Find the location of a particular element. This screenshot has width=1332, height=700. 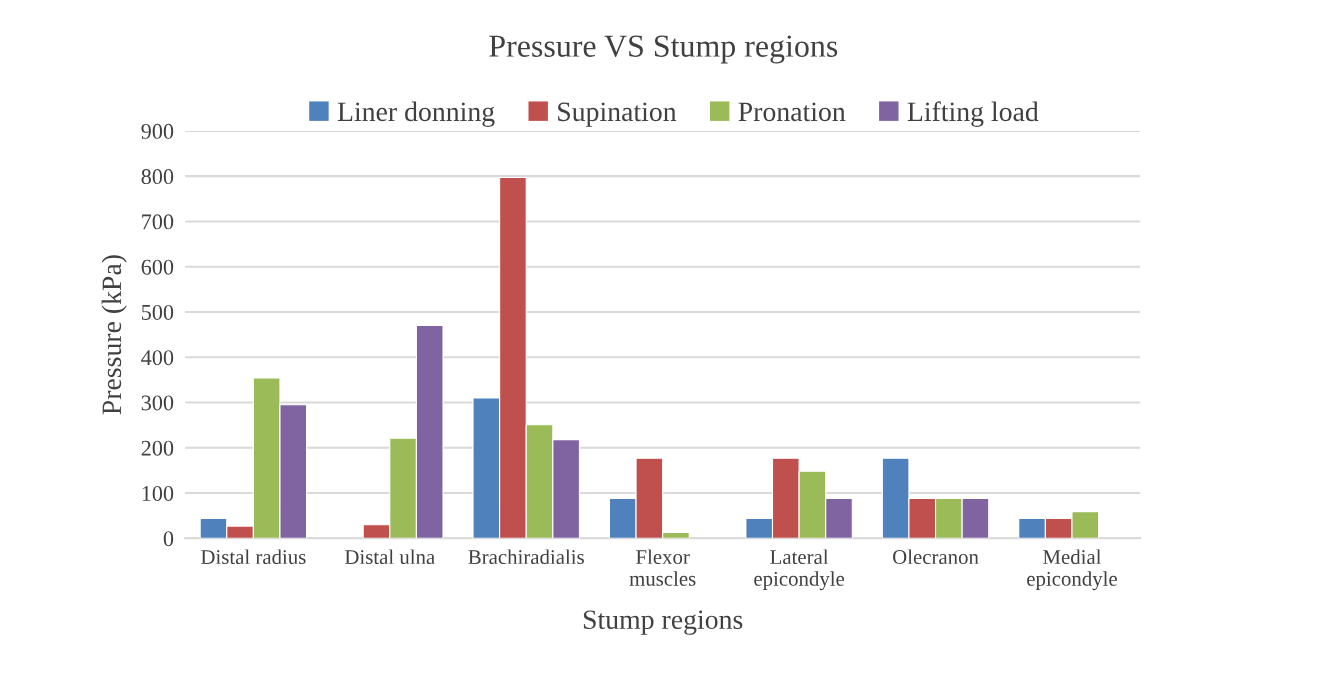

y-tick-label: 500 is located at coordinates (158, 312).